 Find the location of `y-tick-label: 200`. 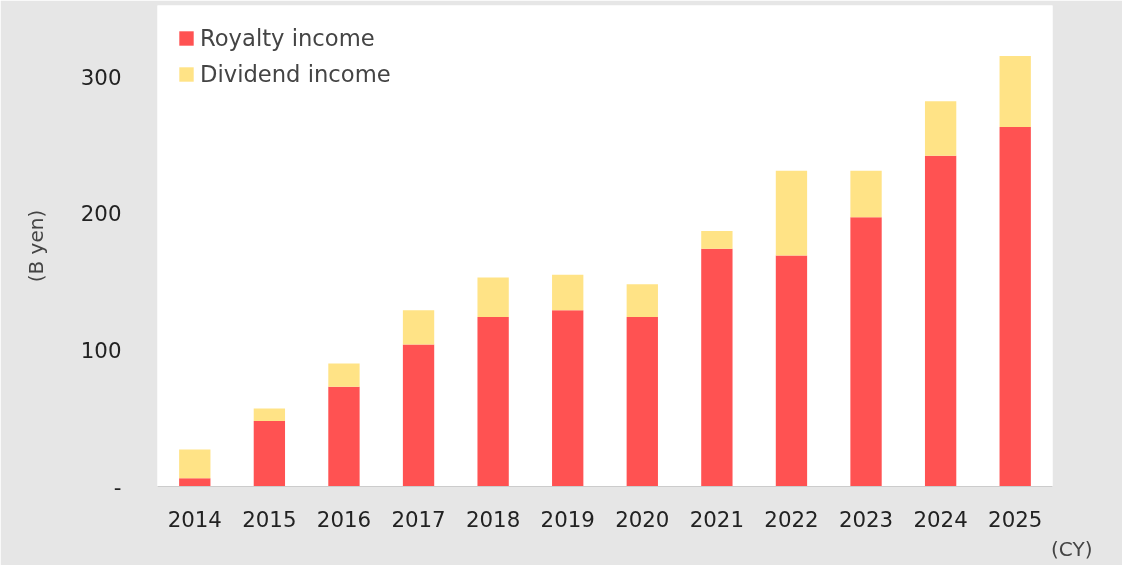

y-tick-label: 200 is located at coordinates (101, 214).